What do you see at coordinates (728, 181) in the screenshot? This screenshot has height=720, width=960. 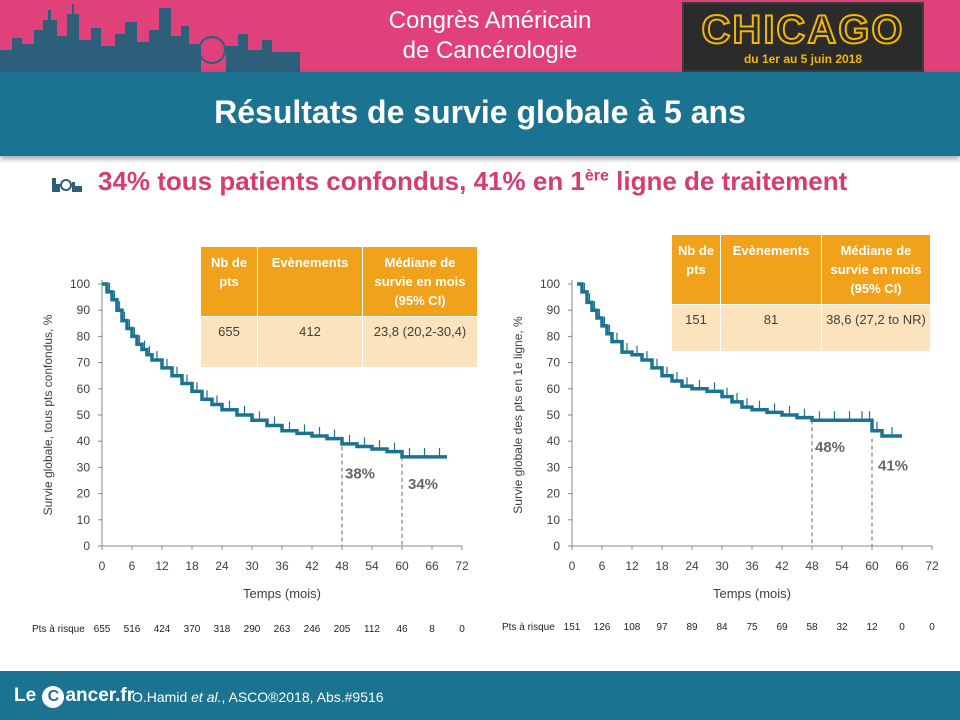 I see `subtitle-end: ligne de traitement` at bounding box center [728, 181].